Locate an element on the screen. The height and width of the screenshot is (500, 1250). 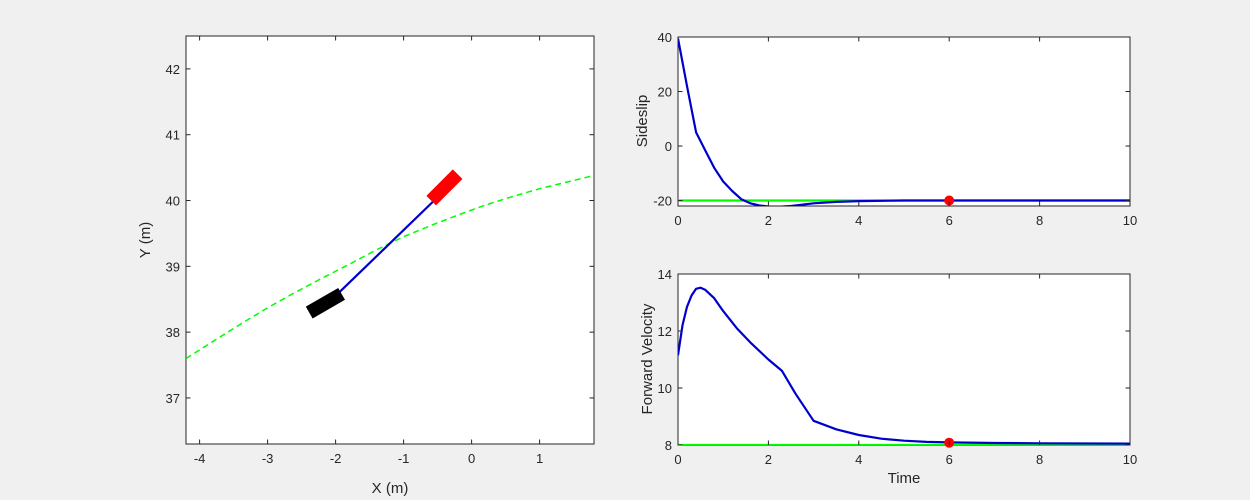
trajectory-y-tick-label: 41 is located at coordinates (173, 135).